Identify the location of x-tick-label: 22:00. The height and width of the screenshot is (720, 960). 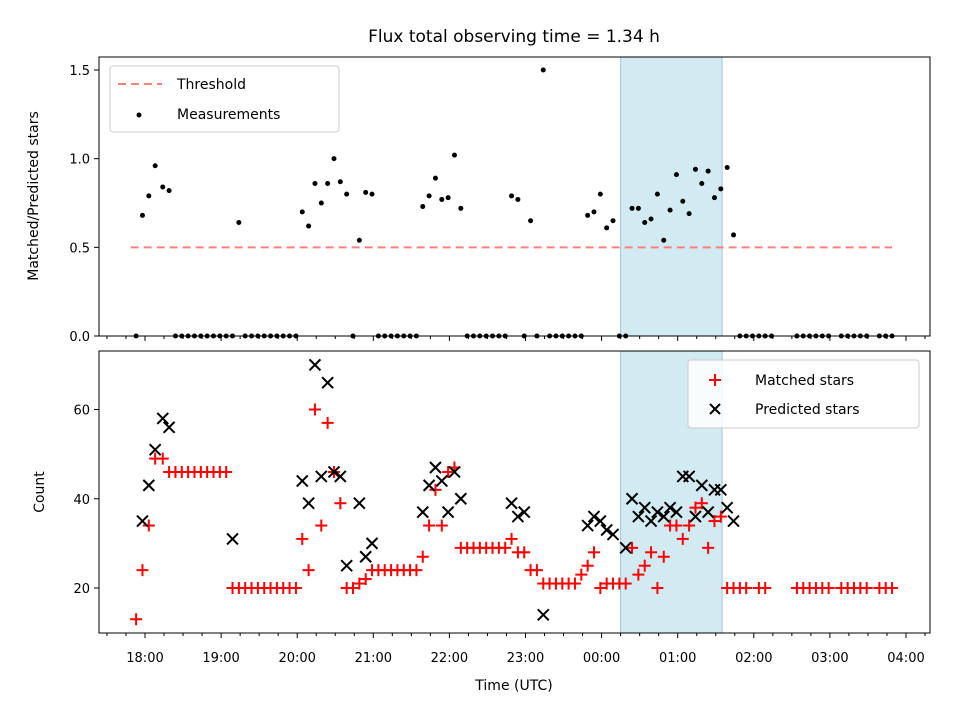
(449, 658).